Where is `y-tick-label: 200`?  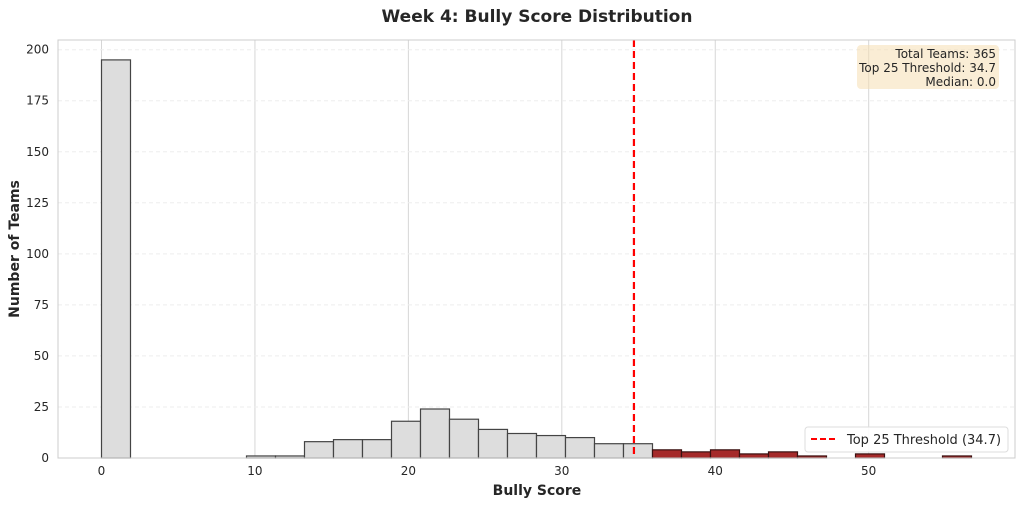
y-tick-label: 200 is located at coordinates (37, 50).